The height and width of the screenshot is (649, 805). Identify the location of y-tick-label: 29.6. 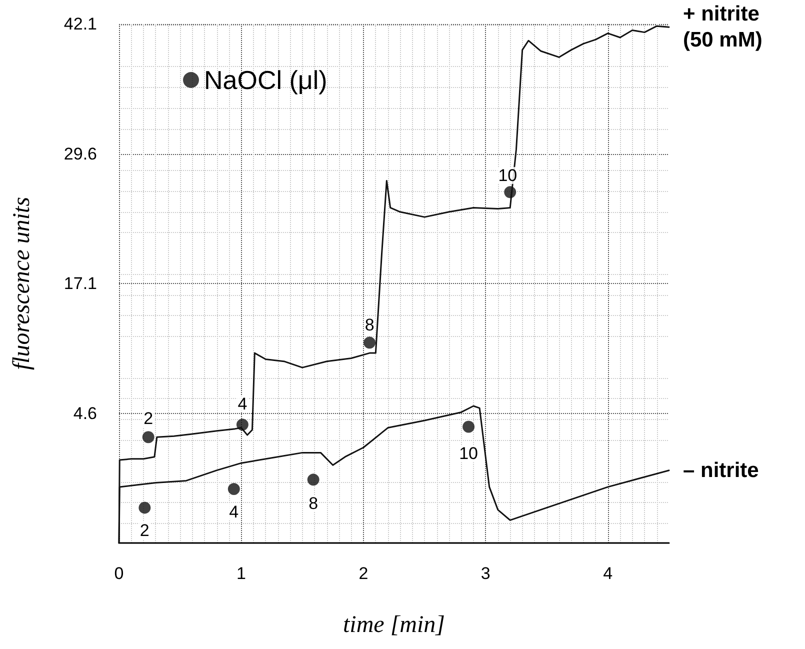
(80, 154).